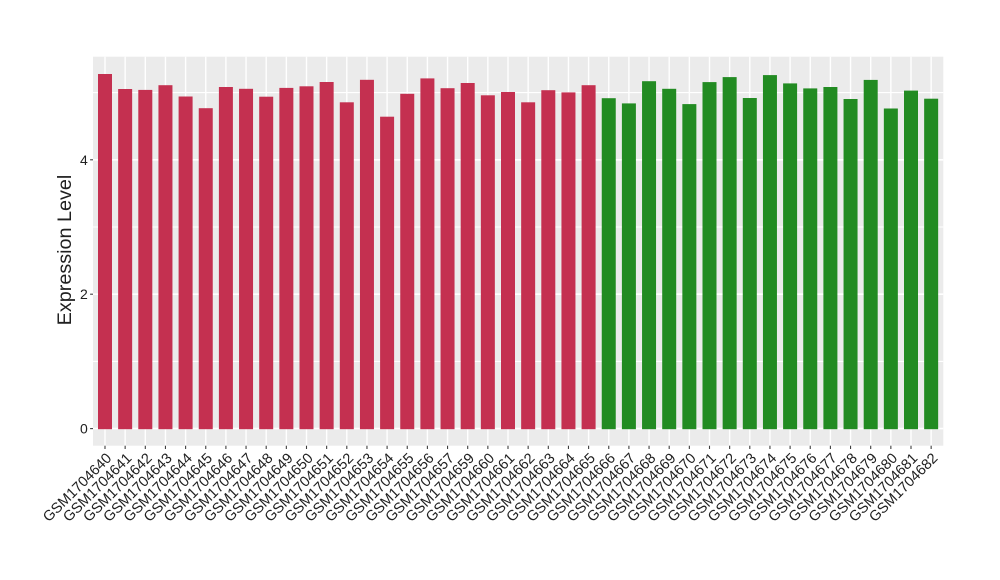 Image resolution: width=1000 pixels, height=580 pixels. Describe the element at coordinates (84, 160) in the screenshot. I see `svg-text: 4` at that location.